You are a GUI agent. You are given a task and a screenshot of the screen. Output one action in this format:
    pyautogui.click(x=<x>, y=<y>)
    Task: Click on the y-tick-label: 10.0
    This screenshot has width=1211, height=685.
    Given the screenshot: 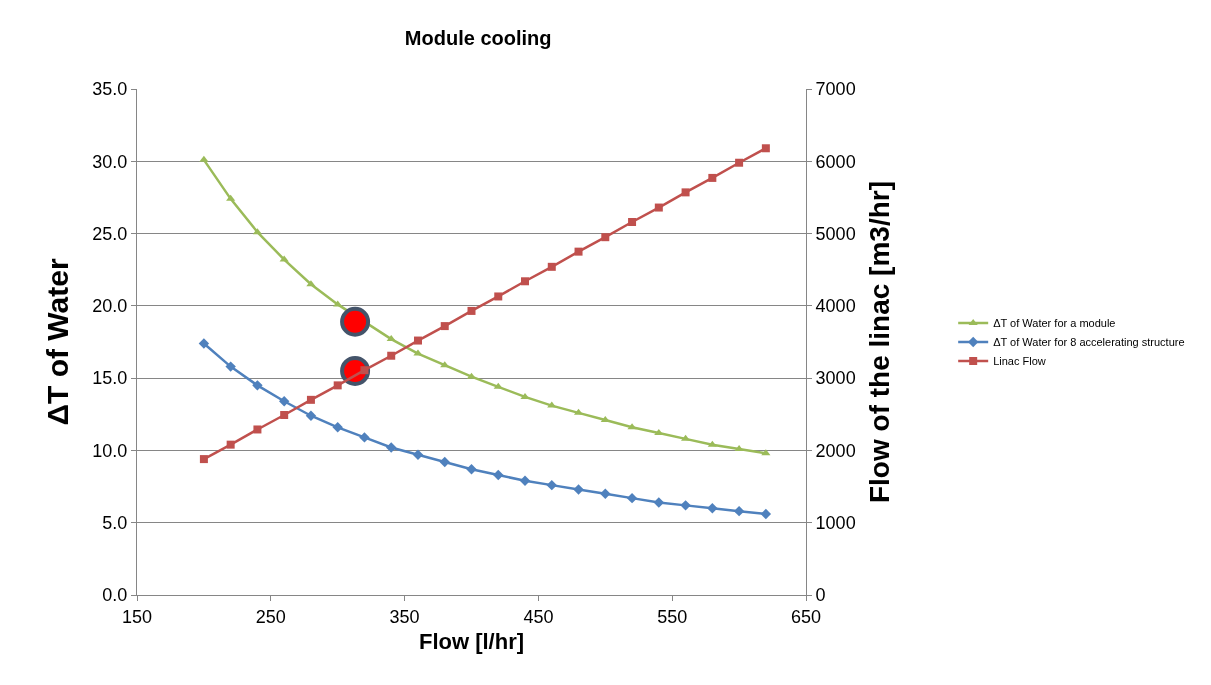 What is the action you would take?
    pyautogui.click(x=110, y=450)
    